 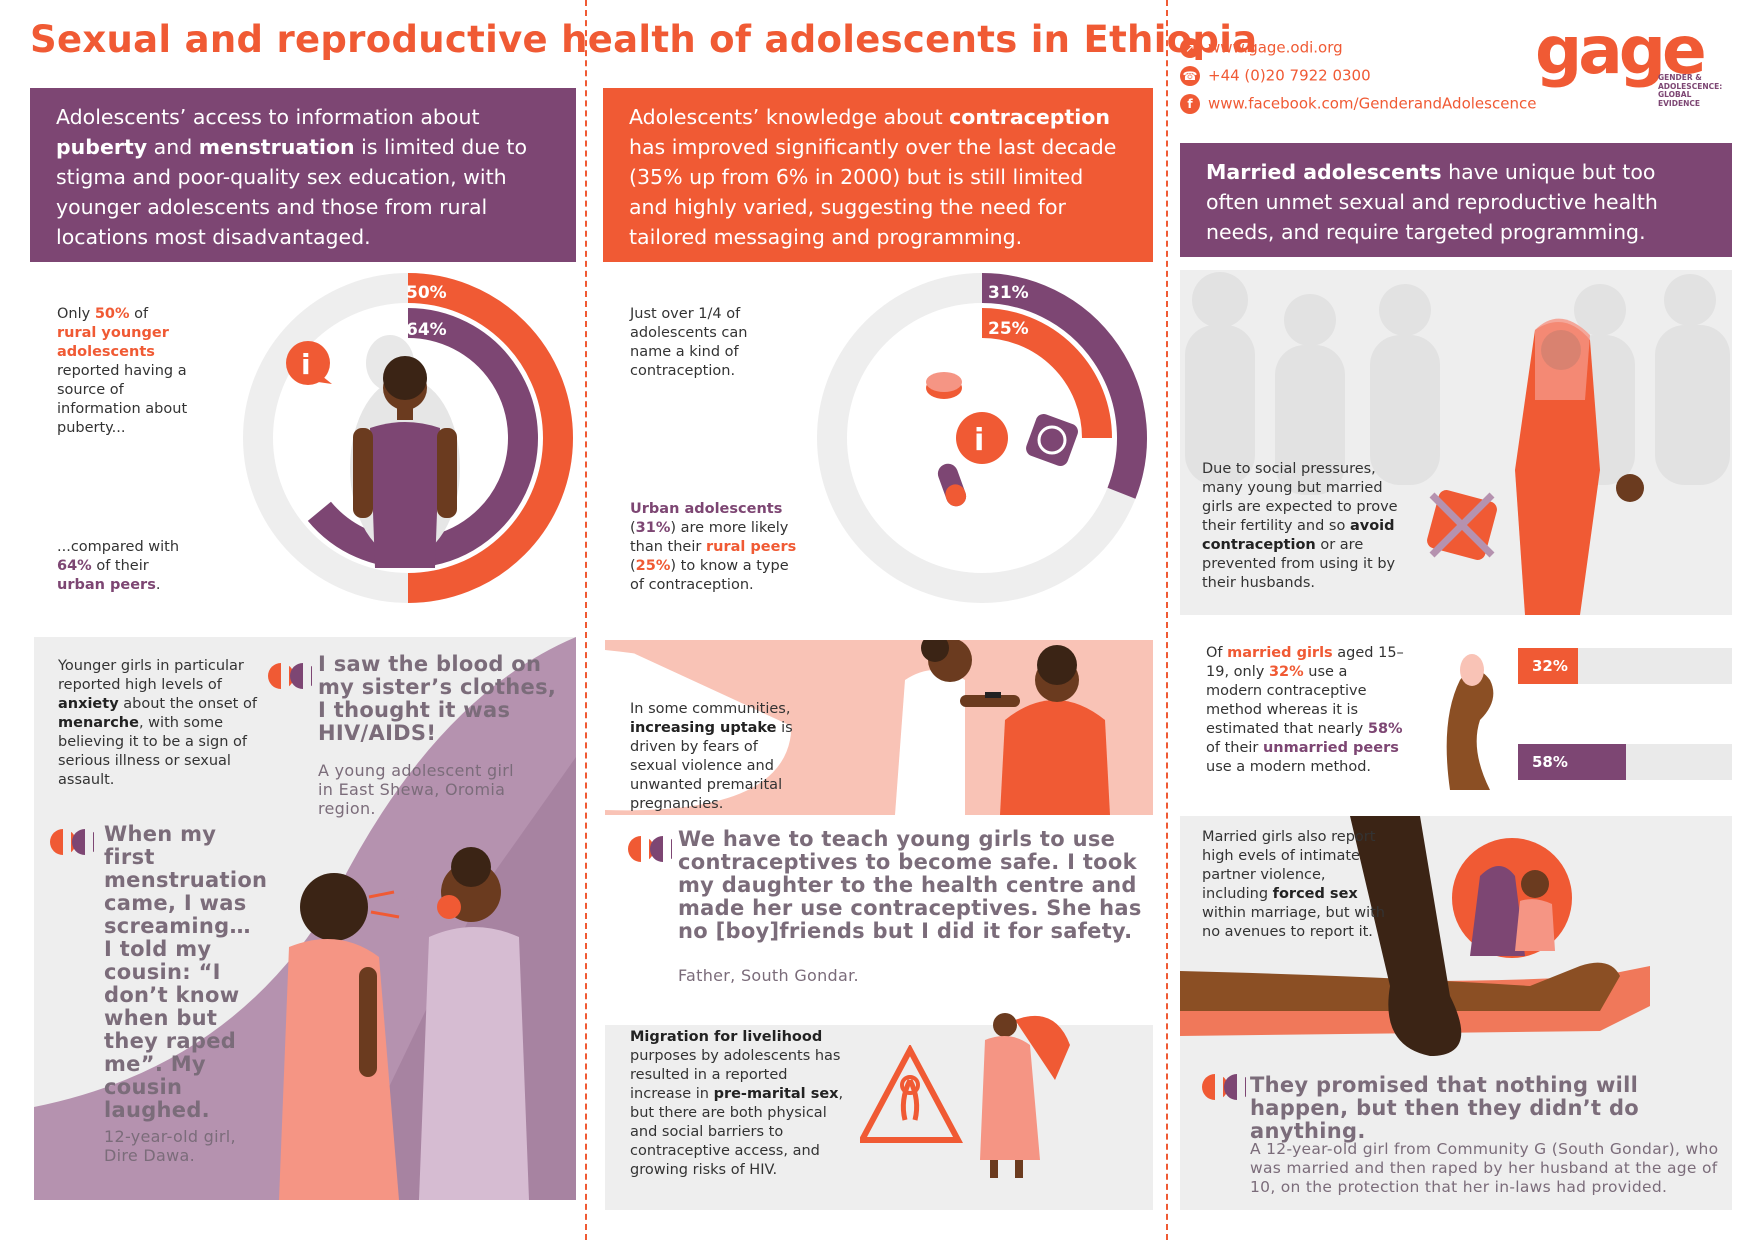 What do you see at coordinates (1190, 104) in the screenshot?
I see `facebook-icon: f` at bounding box center [1190, 104].